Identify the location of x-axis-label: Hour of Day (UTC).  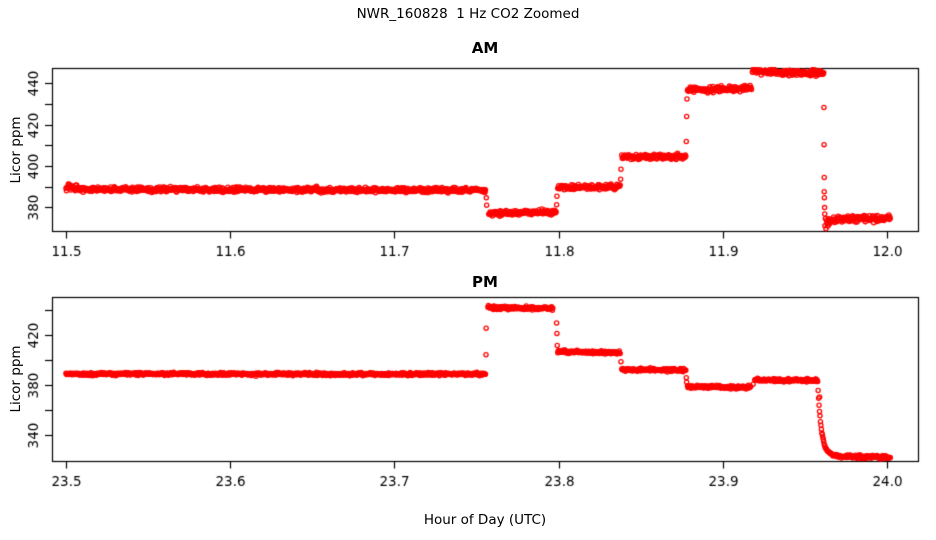
(485, 520).